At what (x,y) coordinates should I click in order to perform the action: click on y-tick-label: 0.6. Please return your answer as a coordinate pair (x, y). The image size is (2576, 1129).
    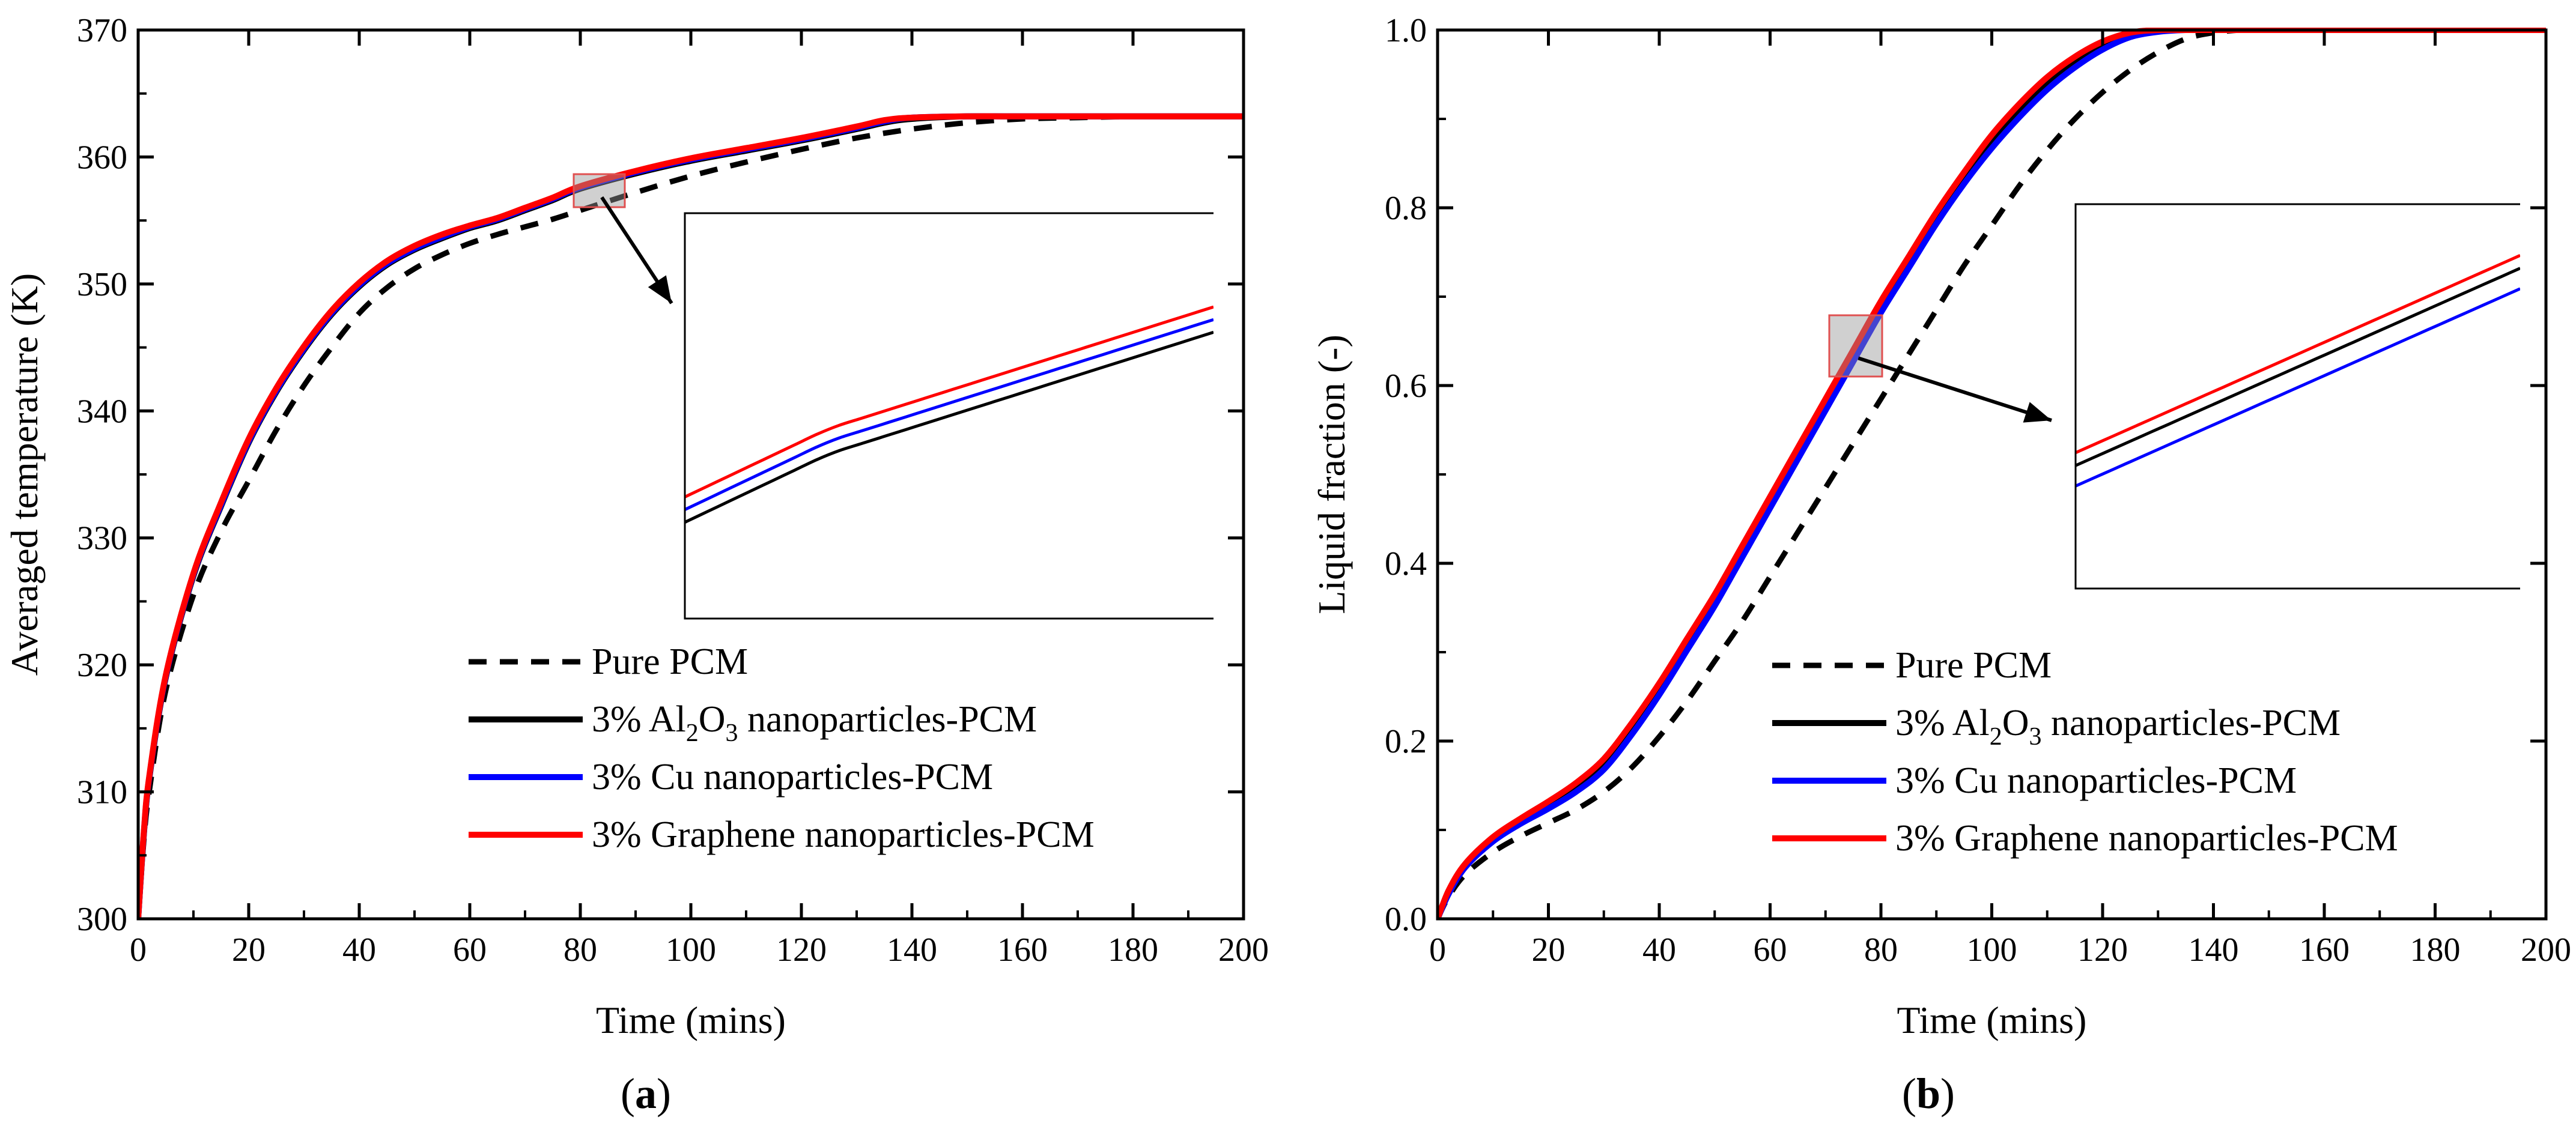
    Looking at the image, I should click on (1406, 386).